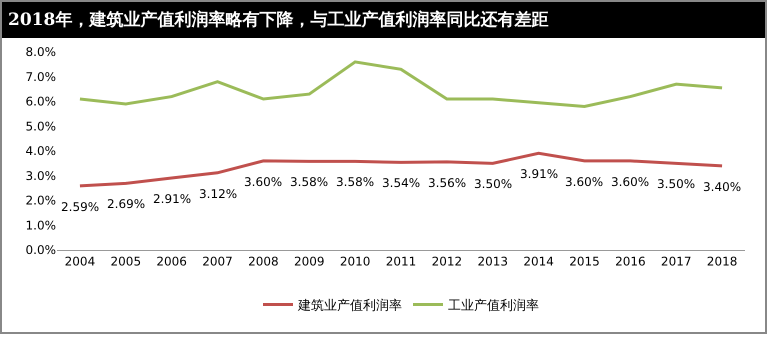  I want to click on x-tick-label: 2013, so click(492, 261).